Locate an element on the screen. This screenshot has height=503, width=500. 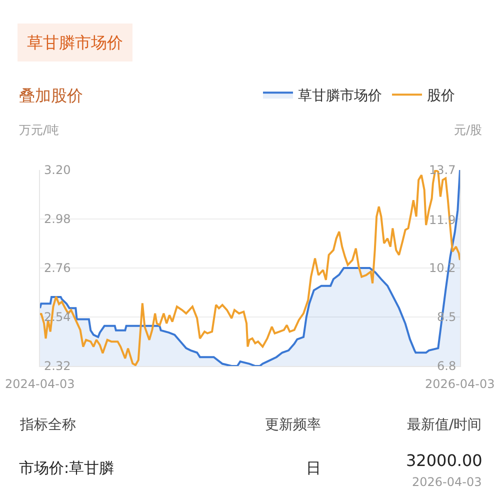
y-axis-title: 万元/吨 is located at coordinates (39, 130).